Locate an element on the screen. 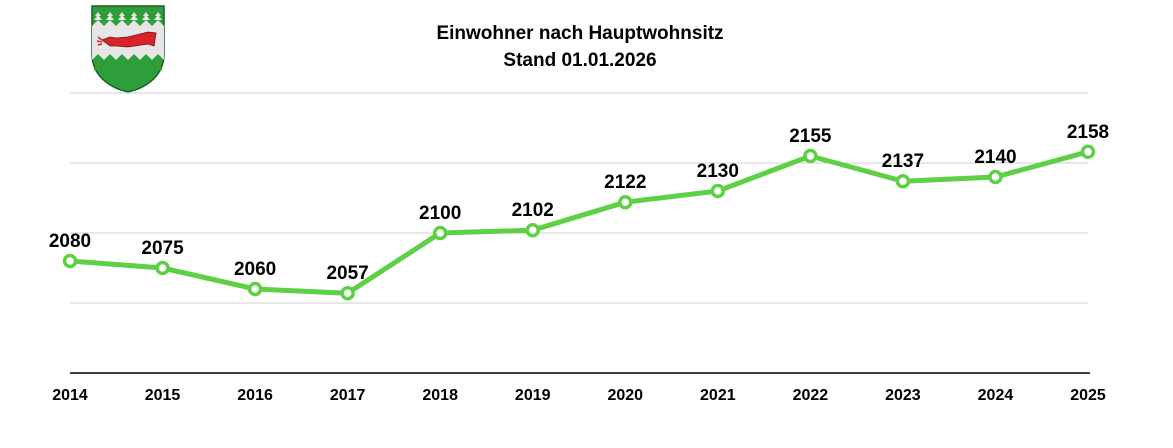  x-tick-label: 2023 is located at coordinates (903, 395).